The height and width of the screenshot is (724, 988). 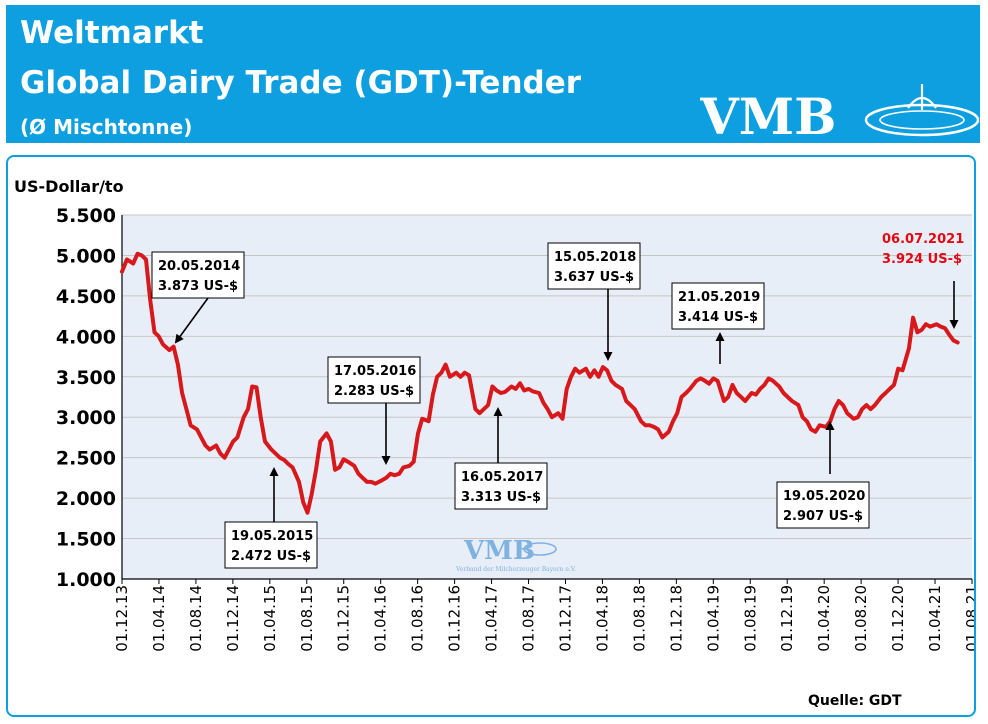 I want to click on x-tick: 01.12.14, so click(x=233, y=618).